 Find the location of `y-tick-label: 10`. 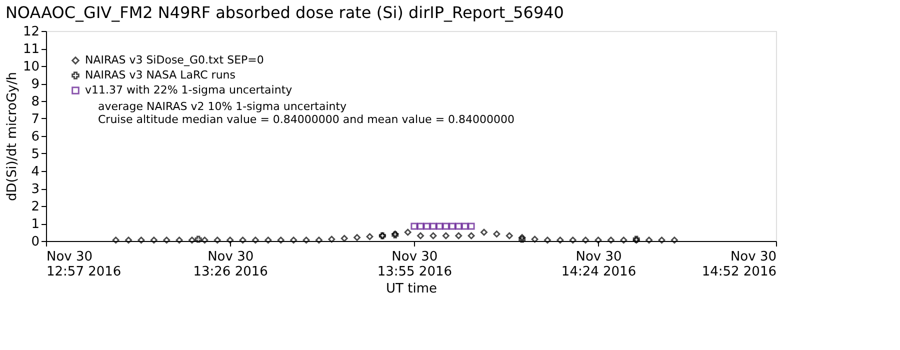

y-tick-label: 10 is located at coordinates (31, 67).